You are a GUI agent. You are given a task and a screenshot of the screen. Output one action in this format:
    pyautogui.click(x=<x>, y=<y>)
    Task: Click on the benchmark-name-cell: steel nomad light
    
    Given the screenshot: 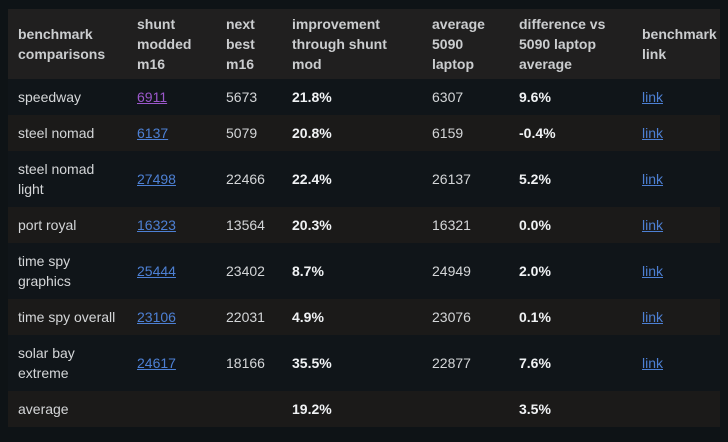 What is the action you would take?
    pyautogui.click(x=67, y=179)
    